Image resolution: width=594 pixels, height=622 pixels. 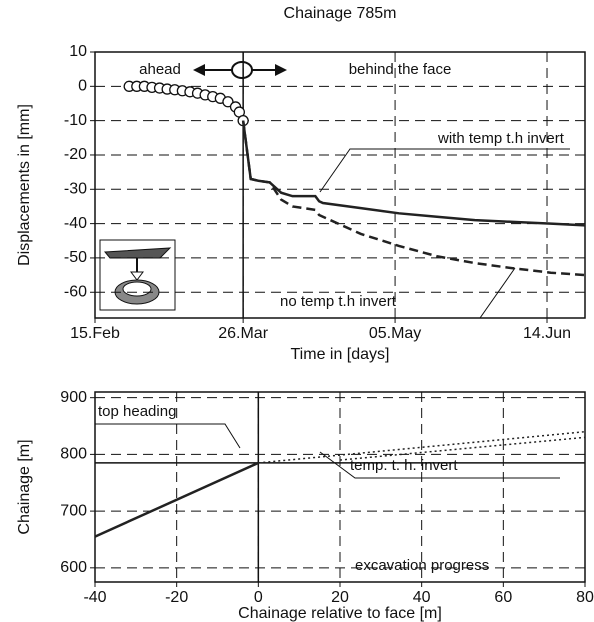 What do you see at coordinates (24, 486) in the screenshot?
I see `y-axis-label: Chainage [m]` at bounding box center [24, 486].